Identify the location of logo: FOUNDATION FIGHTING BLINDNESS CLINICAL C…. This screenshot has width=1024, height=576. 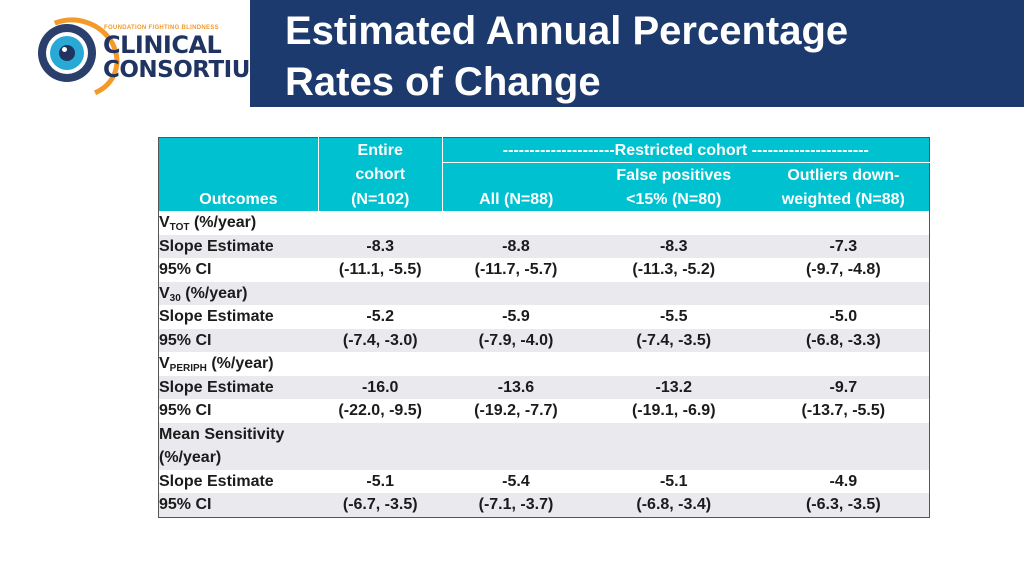
(136, 55).